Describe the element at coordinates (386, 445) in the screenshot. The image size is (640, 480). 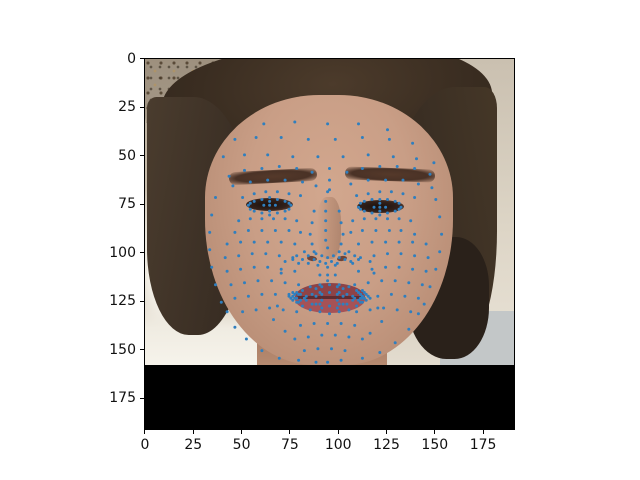
I see `x-tick-label: 125` at that location.